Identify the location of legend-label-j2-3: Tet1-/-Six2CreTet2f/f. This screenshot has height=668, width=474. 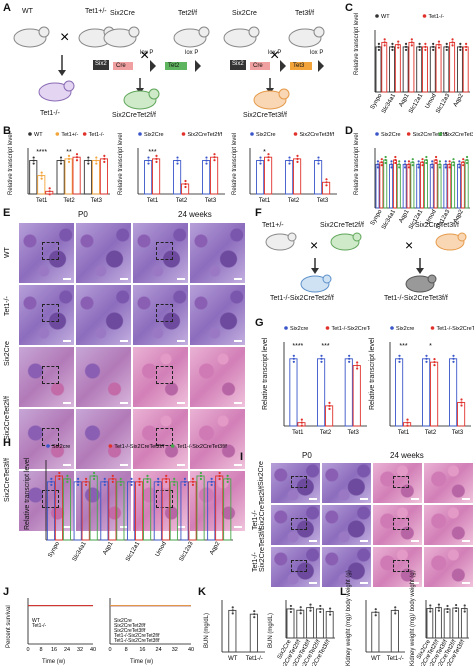
(137, 636).